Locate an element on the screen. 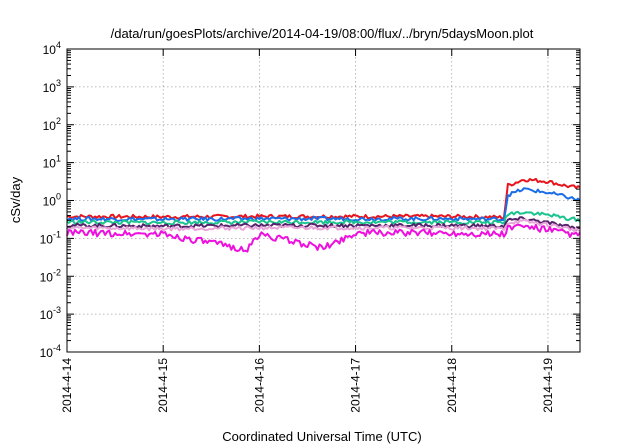  y-tick-label: 10⁰ is located at coordinates (52, 200).